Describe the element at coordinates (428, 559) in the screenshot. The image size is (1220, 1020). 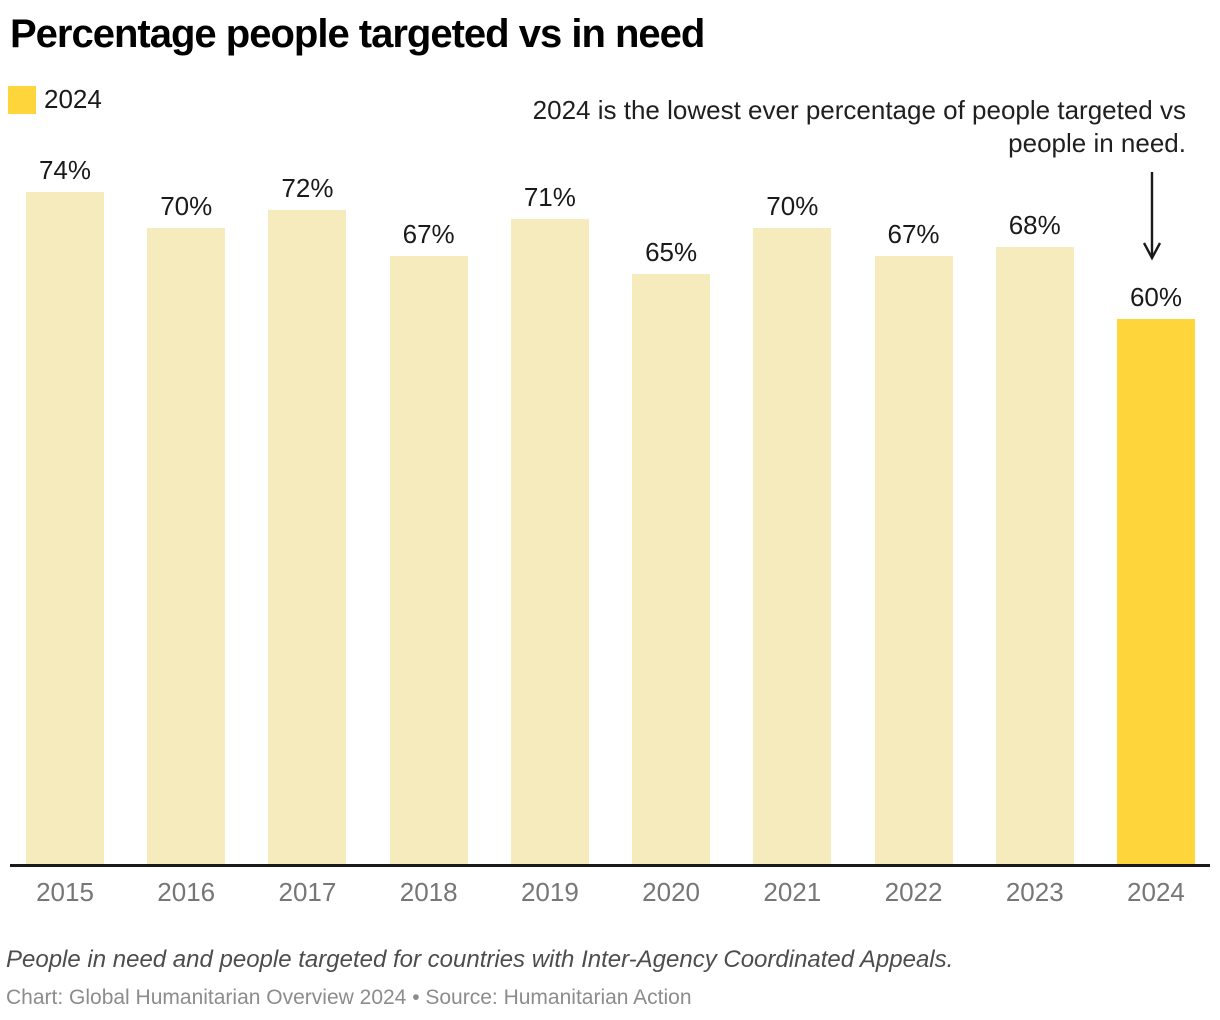
I see `bar-2018` at that location.